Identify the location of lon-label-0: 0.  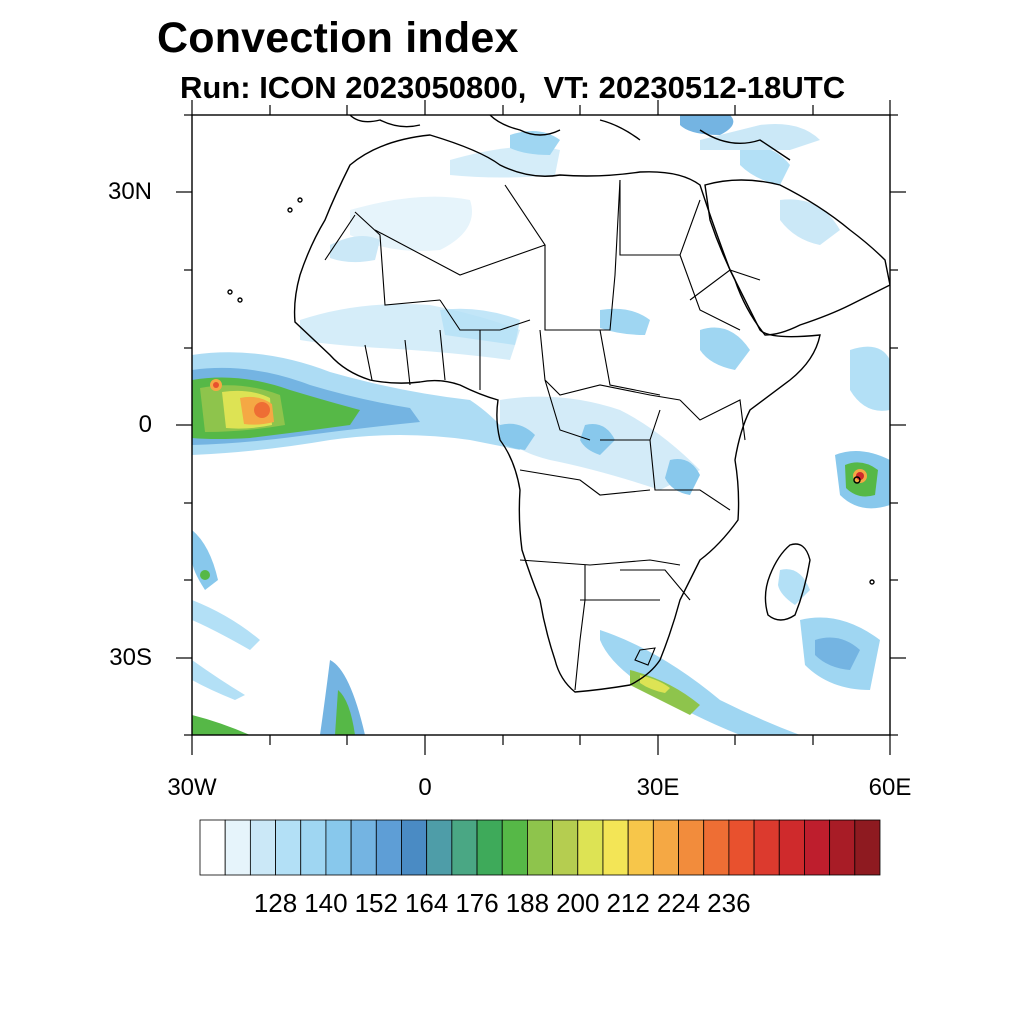
(425, 787).